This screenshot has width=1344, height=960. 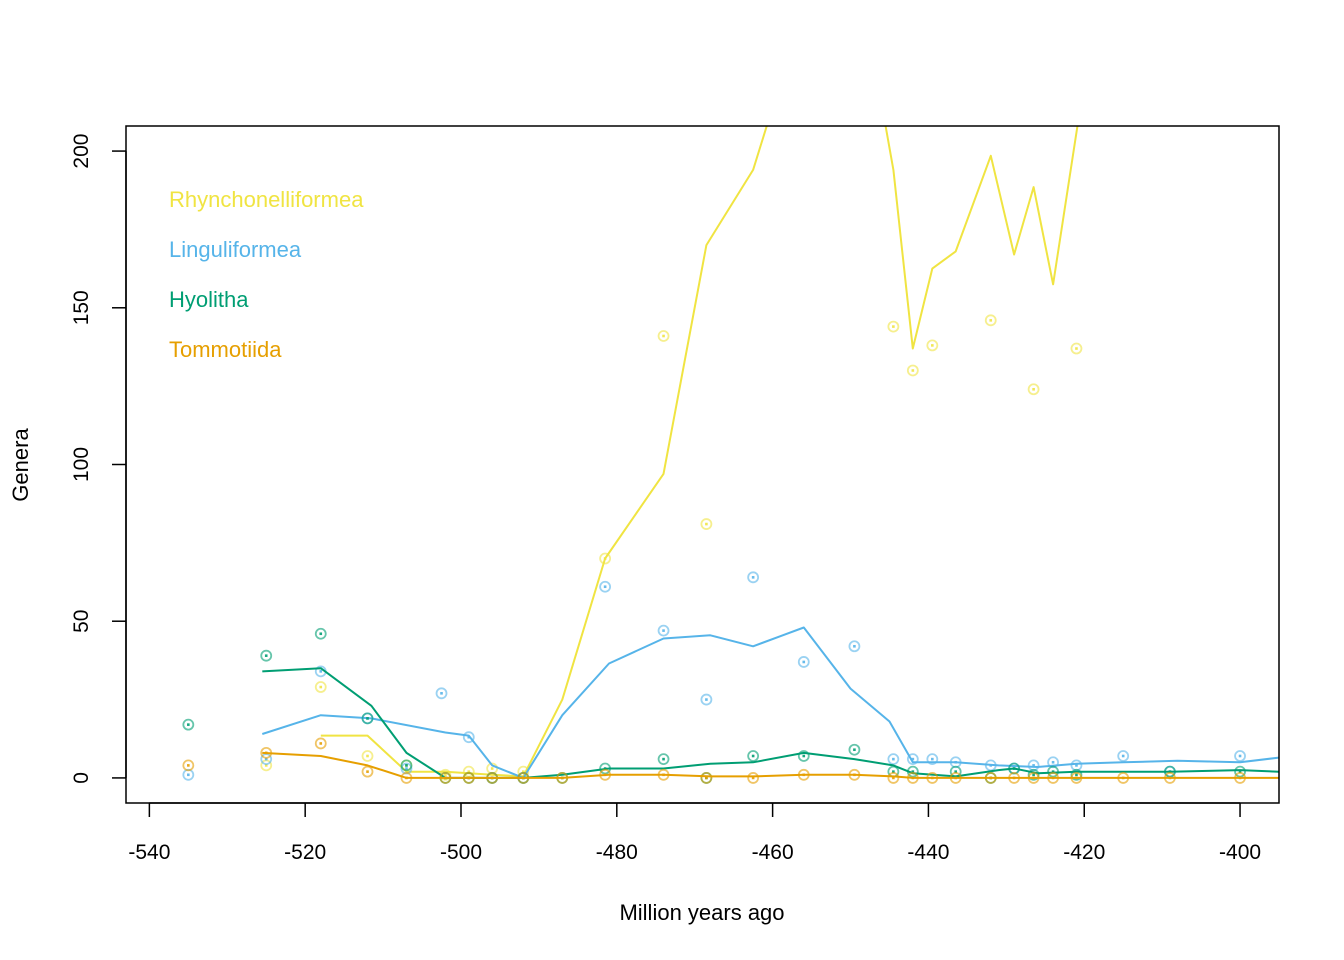 I want to click on x-axis: -540 -520 -500 -480 -460 -440 -420 -400, so click(x=694, y=833).